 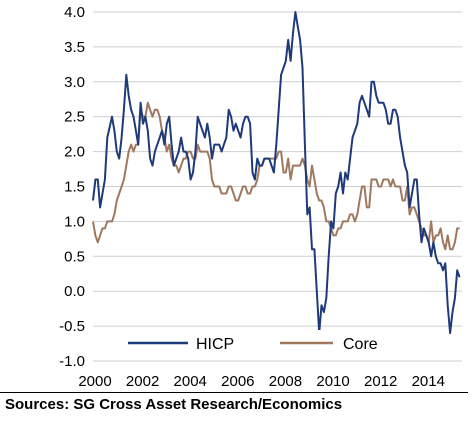 I want to click on legend: HICP Core, so click(x=262, y=343).